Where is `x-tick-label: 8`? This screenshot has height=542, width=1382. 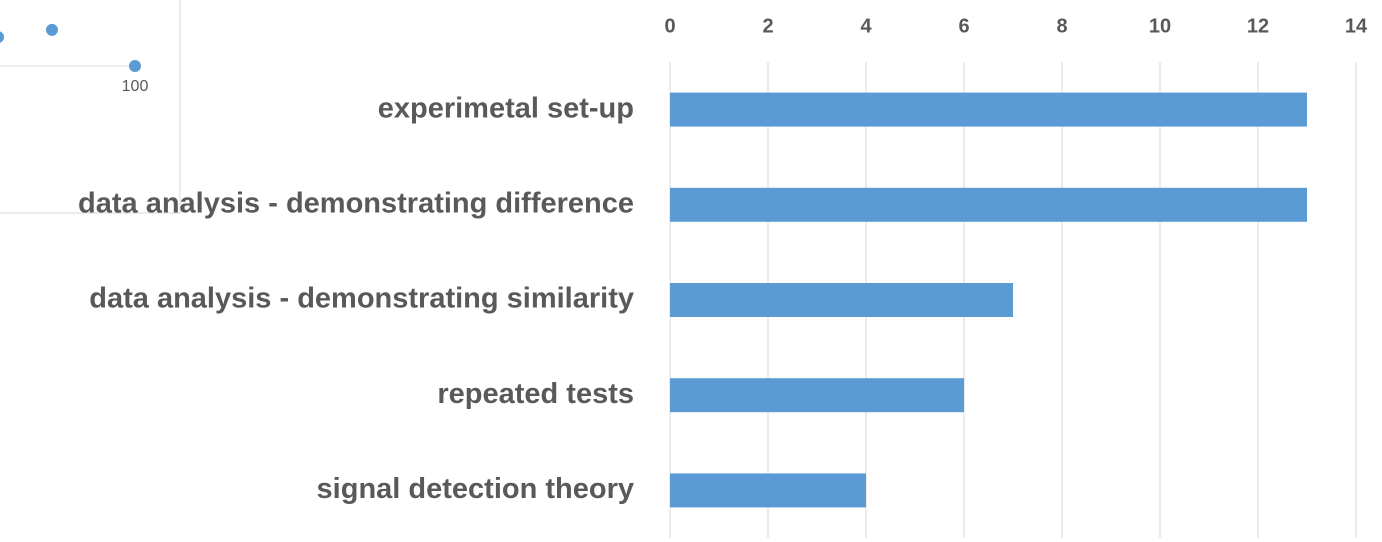 x-tick-label: 8 is located at coordinates (1061, 26).